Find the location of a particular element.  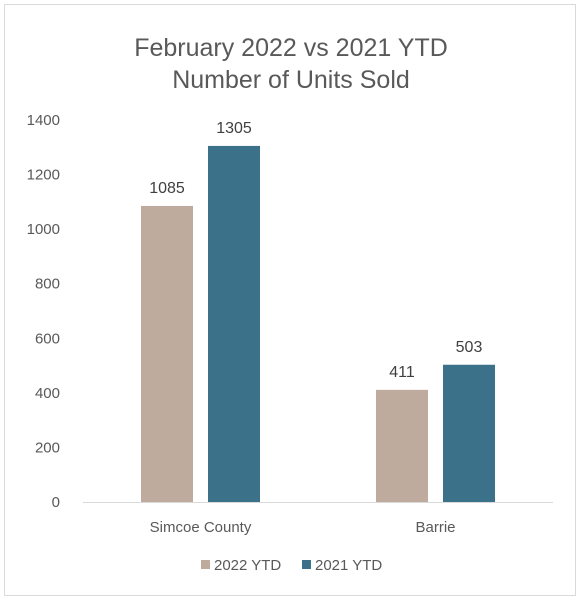

data-label: 411 is located at coordinates (402, 372).